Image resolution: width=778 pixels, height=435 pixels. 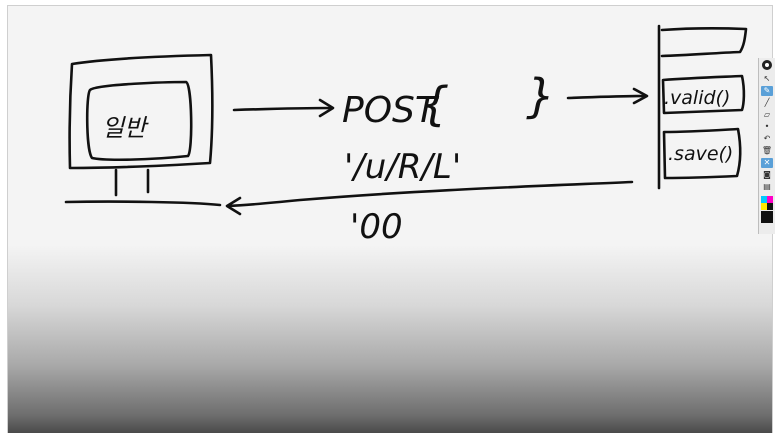 What do you see at coordinates (391, 110) in the screenshot?
I see `request-method-label: POST` at bounding box center [391, 110].